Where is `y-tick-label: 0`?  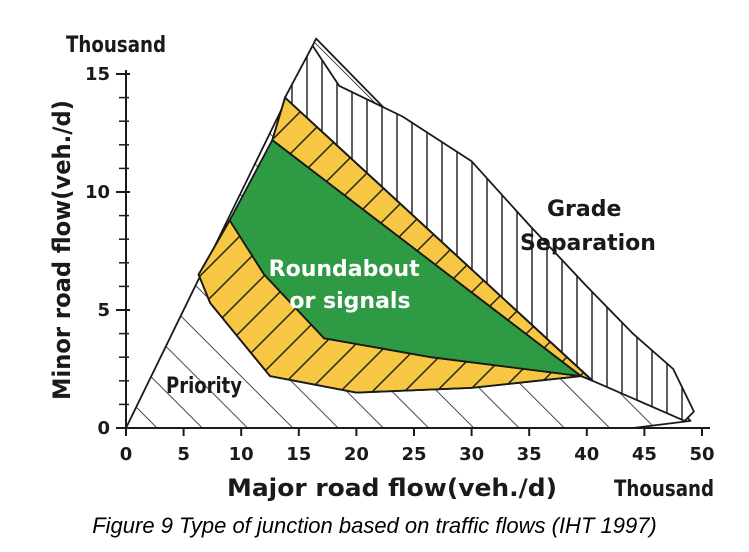 y-tick-label: 0 is located at coordinates (103, 428).